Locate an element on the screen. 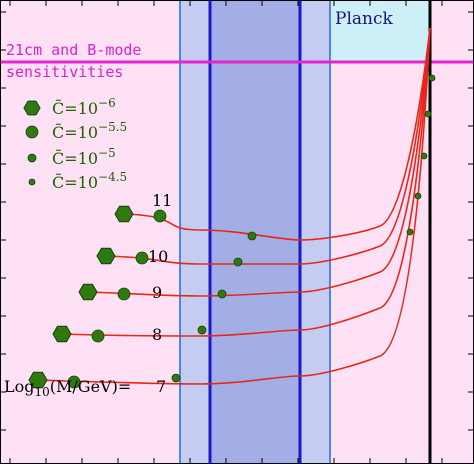  series-label-10: 10 is located at coordinates (158, 256).